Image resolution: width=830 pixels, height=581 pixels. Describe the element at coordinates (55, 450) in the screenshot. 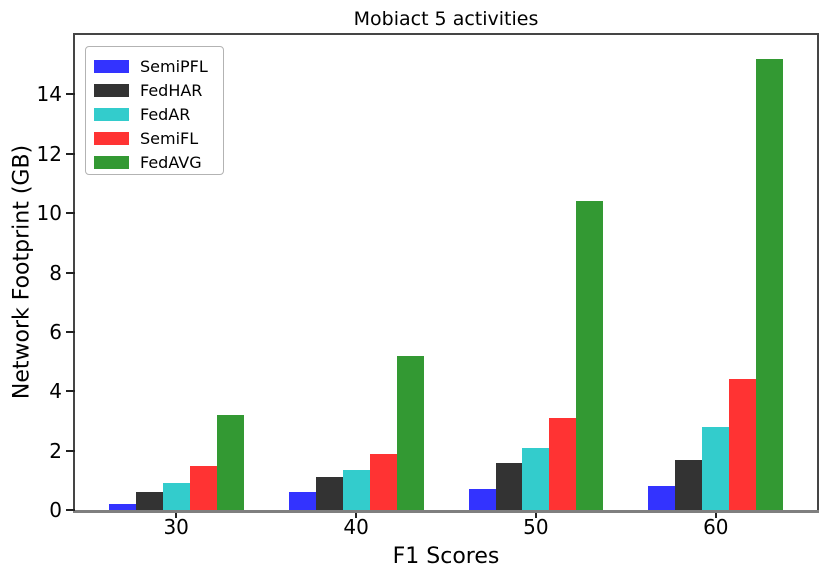

I see `y-tick-label-2: 2` at that location.